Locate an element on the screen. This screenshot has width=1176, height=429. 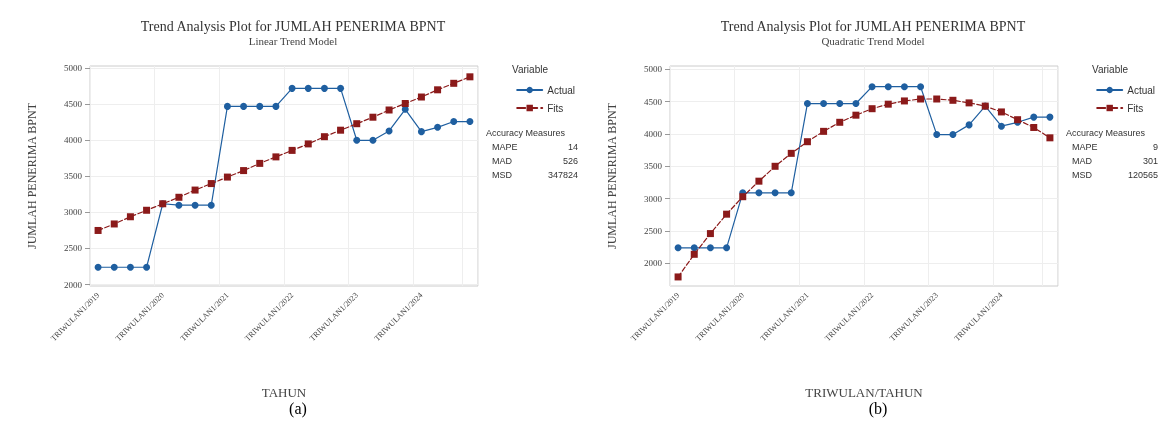
text: (b) is located at coordinates (878, 408).